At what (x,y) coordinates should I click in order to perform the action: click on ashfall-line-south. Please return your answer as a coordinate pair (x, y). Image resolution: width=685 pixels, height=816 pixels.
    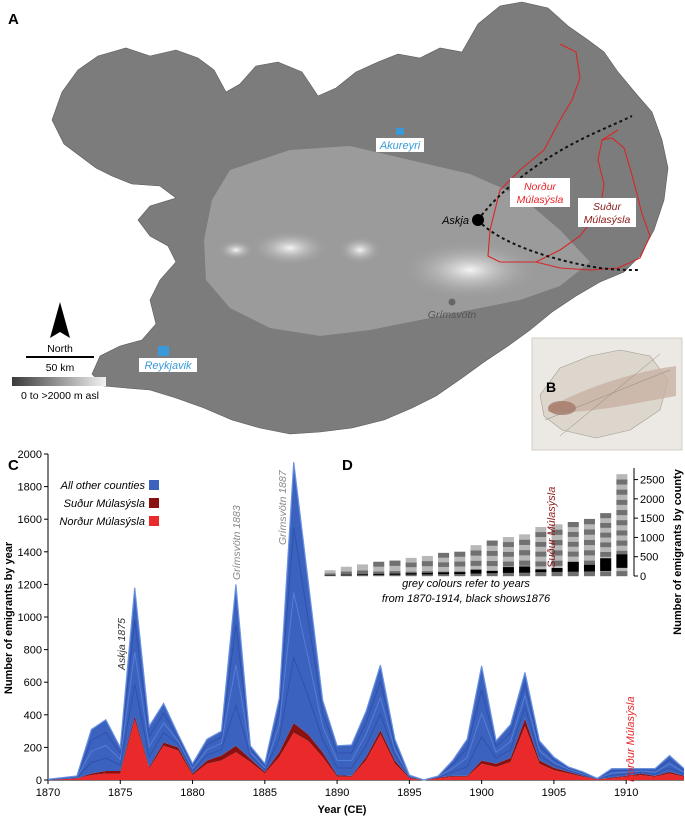
    Looking at the image, I should click on (559, 245).